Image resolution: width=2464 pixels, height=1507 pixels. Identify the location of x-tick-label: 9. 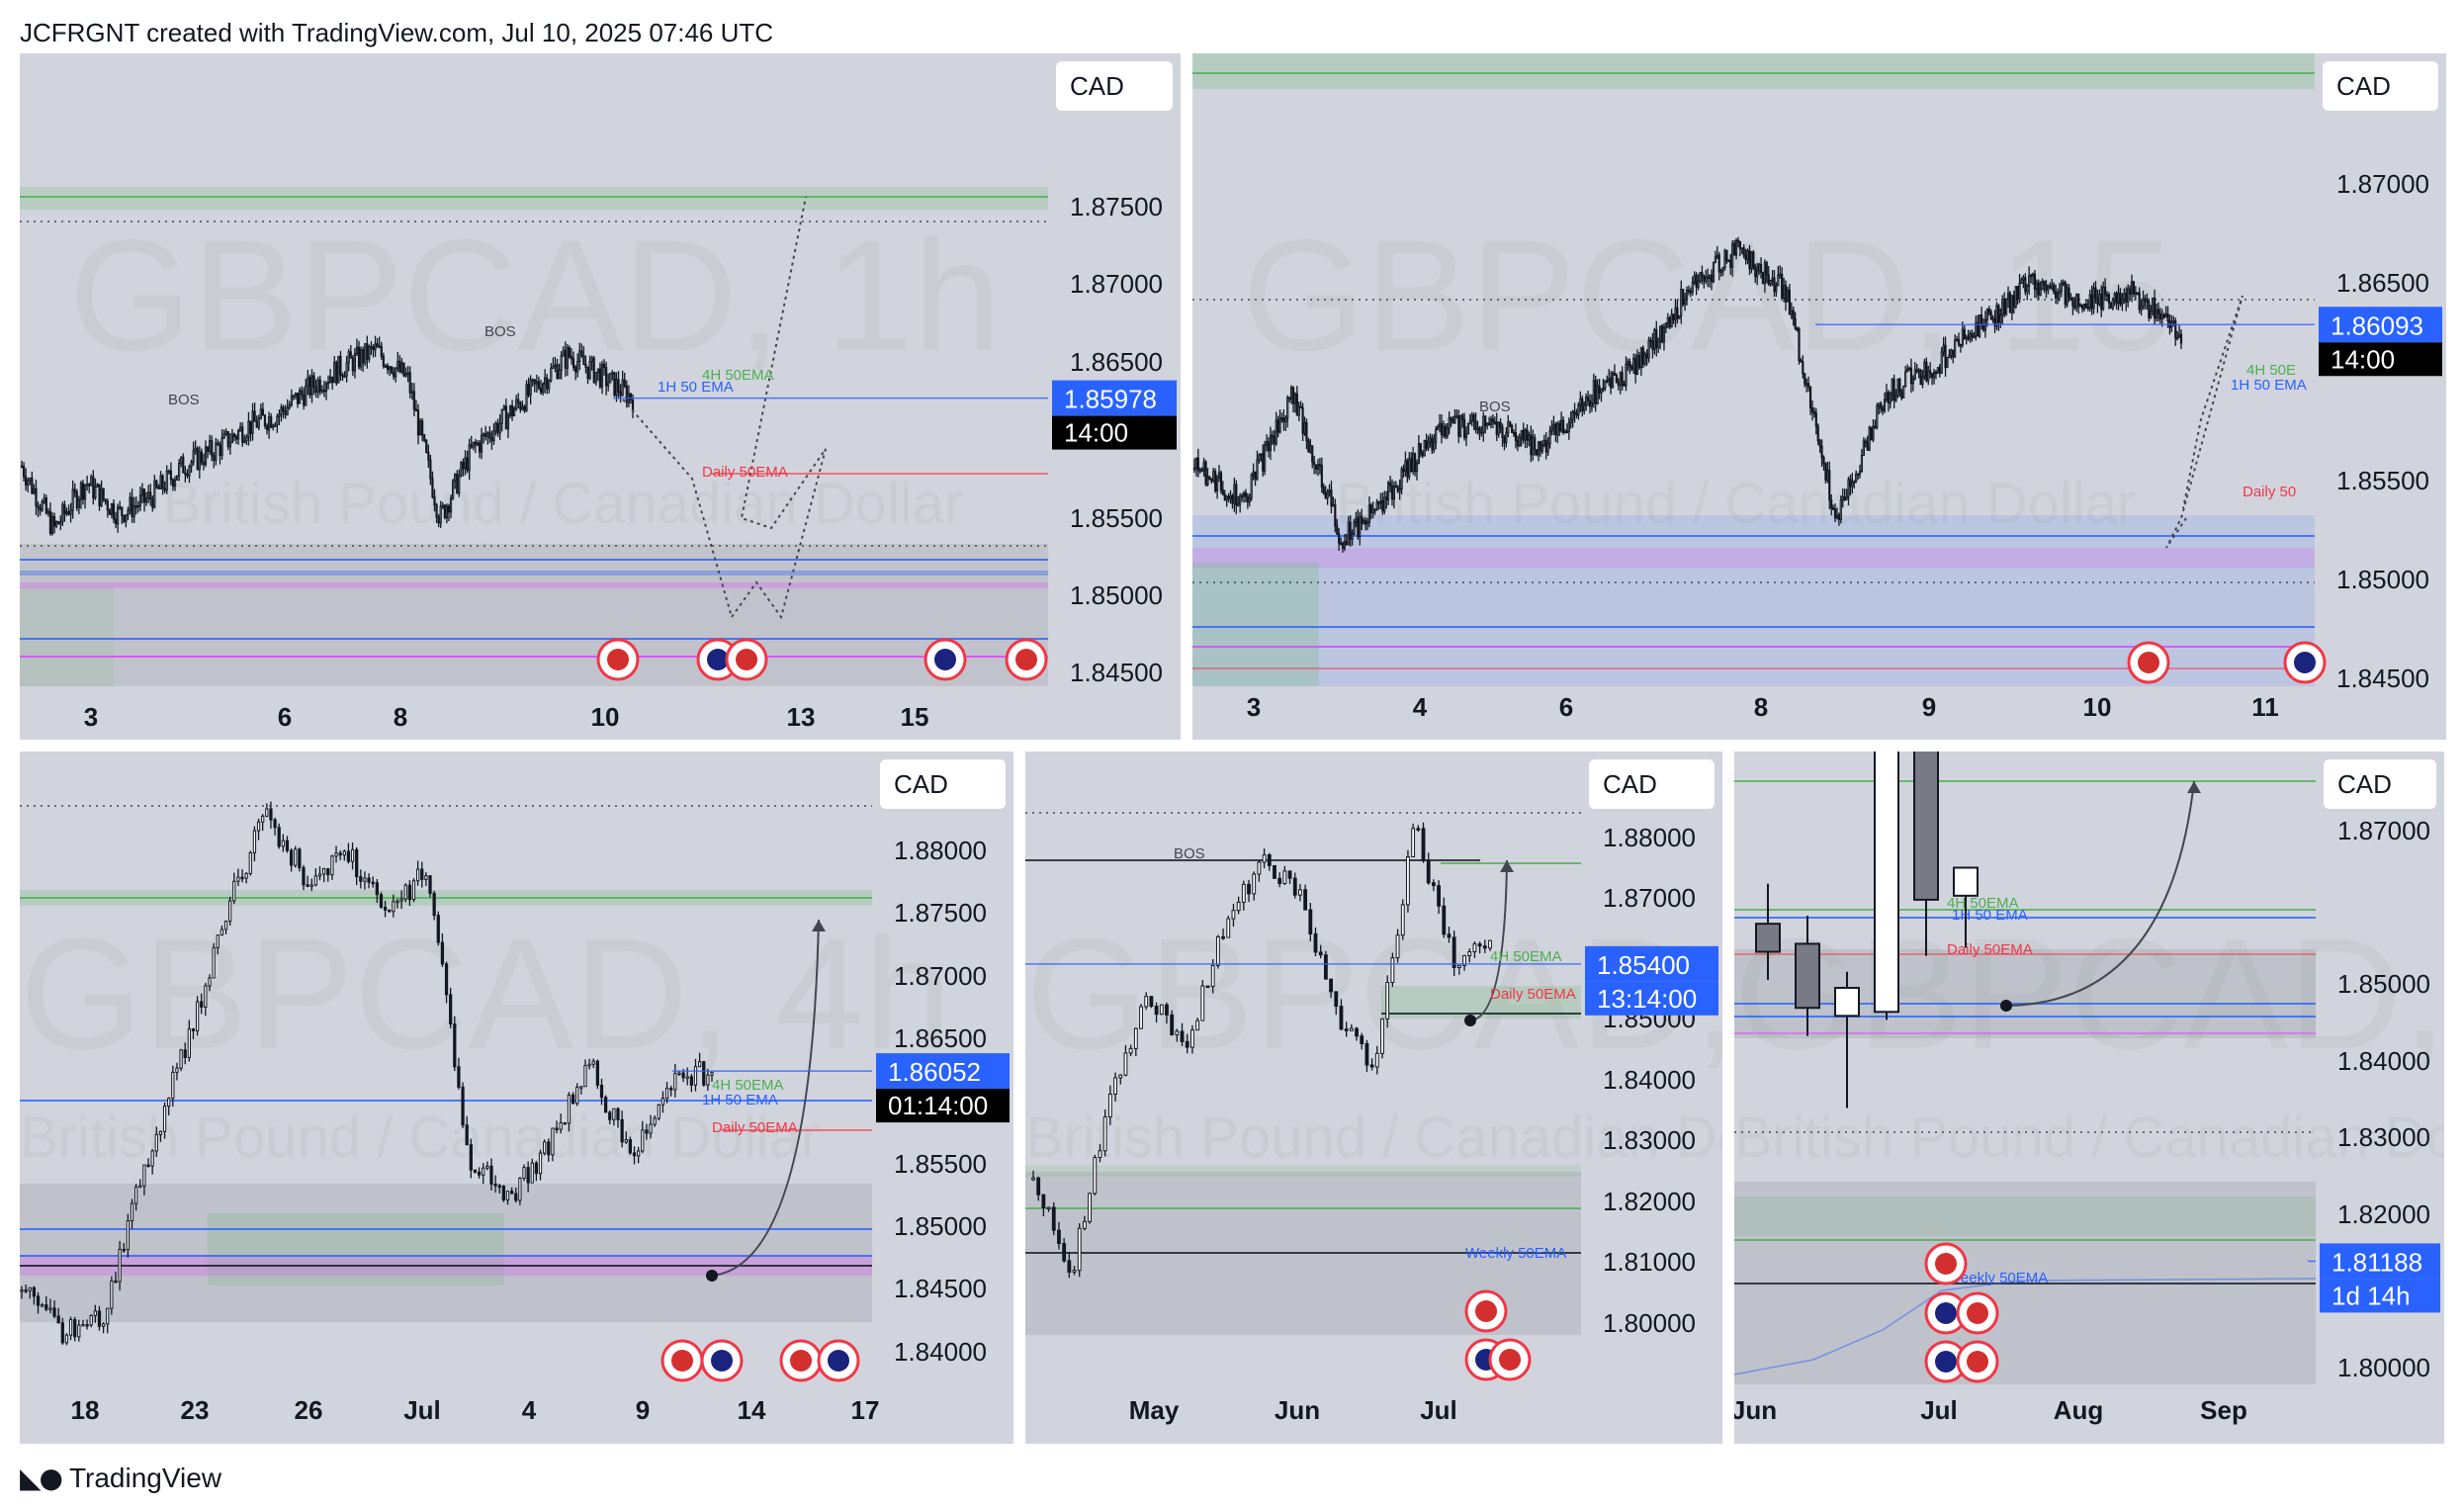
(1929, 707).